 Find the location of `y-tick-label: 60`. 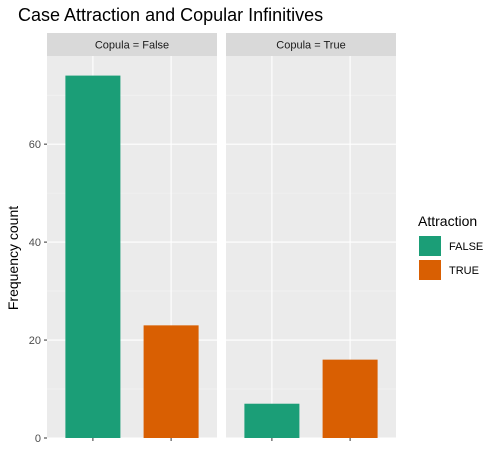

y-tick-label: 60 is located at coordinates (35, 145).